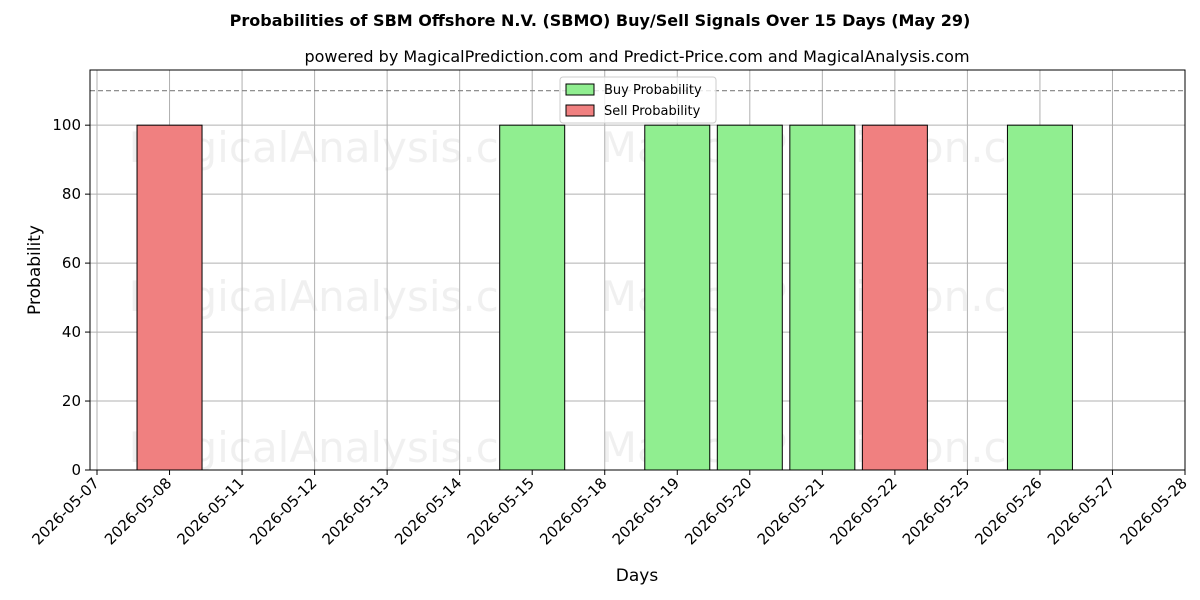 This screenshot has height=600, width=1200. Describe the element at coordinates (35, 270) in the screenshot. I see `y-axis-label: Probability` at that location.